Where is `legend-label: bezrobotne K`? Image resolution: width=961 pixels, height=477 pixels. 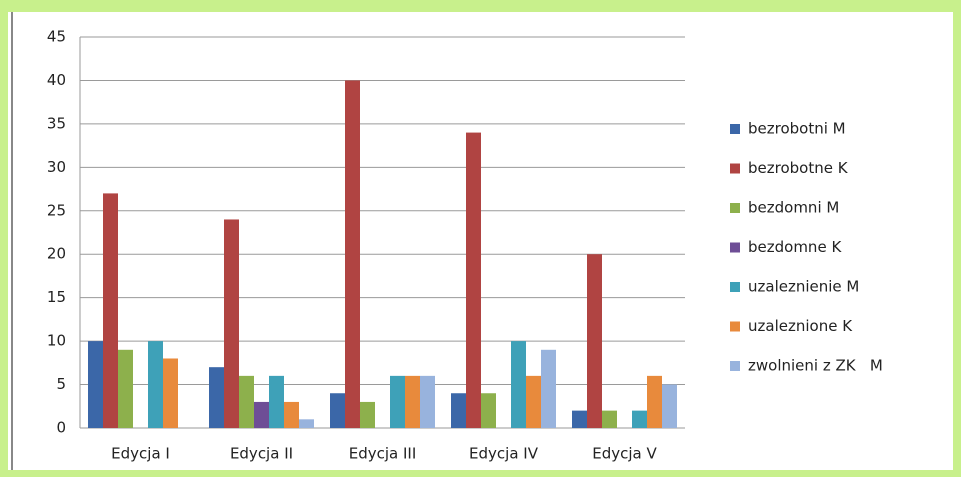
legend-label: bezrobotne K is located at coordinates (798, 168).